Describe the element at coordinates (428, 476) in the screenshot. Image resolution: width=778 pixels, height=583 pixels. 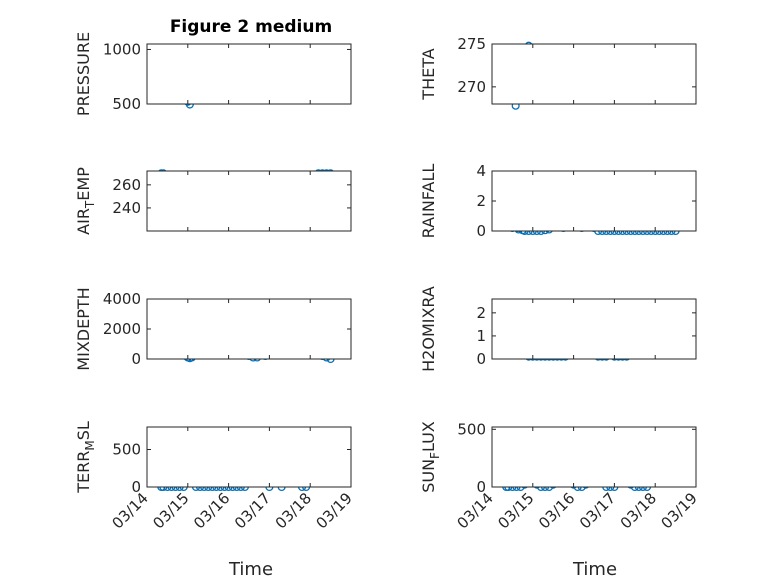
I see `y-axis-label-main: SUN` at that location.